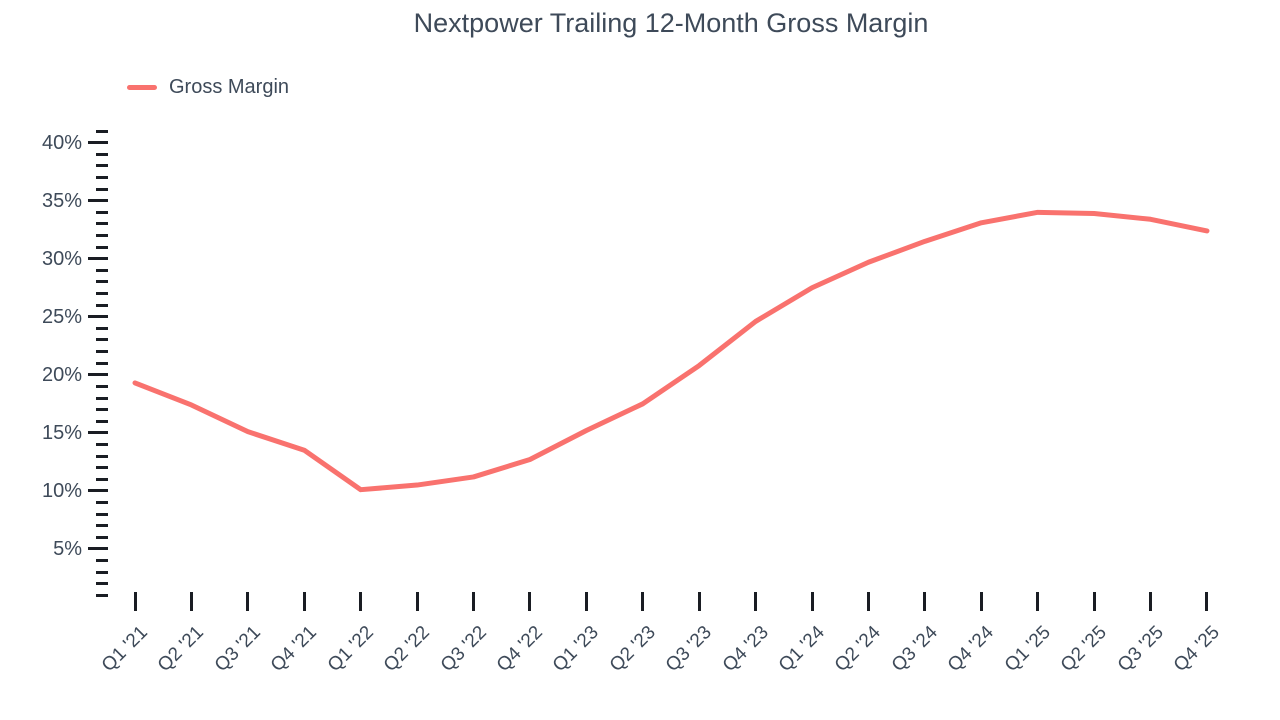 This screenshot has height=720, width=1280. What do you see at coordinates (671, 23) in the screenshot?
I see `chart-title: Nextpower Trailing 12-Month Gross Margin` at bounding box center [671, 23].